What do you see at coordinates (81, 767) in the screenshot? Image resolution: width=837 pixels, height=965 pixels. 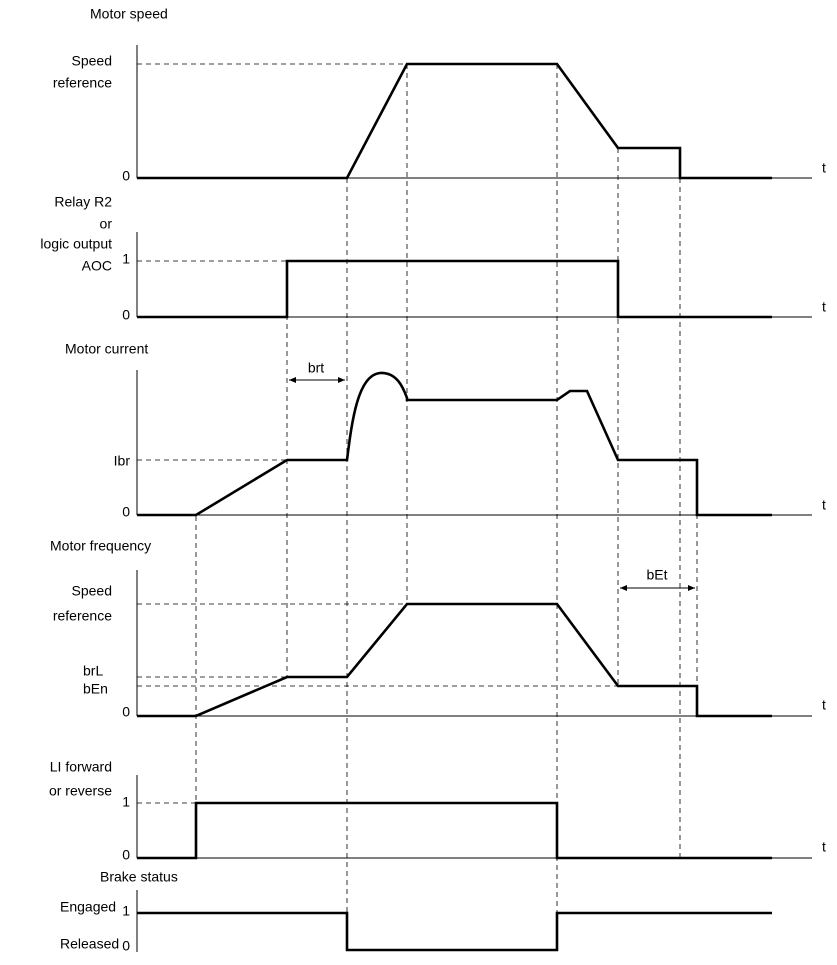 I see `panel-title: LI forward` at bounding box center [81, 767].